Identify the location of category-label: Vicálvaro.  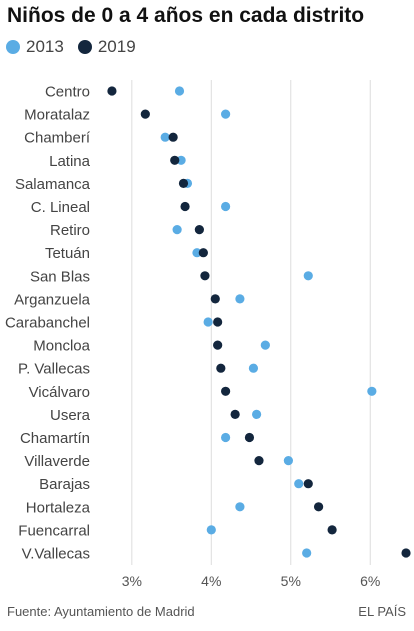
(59, 392).